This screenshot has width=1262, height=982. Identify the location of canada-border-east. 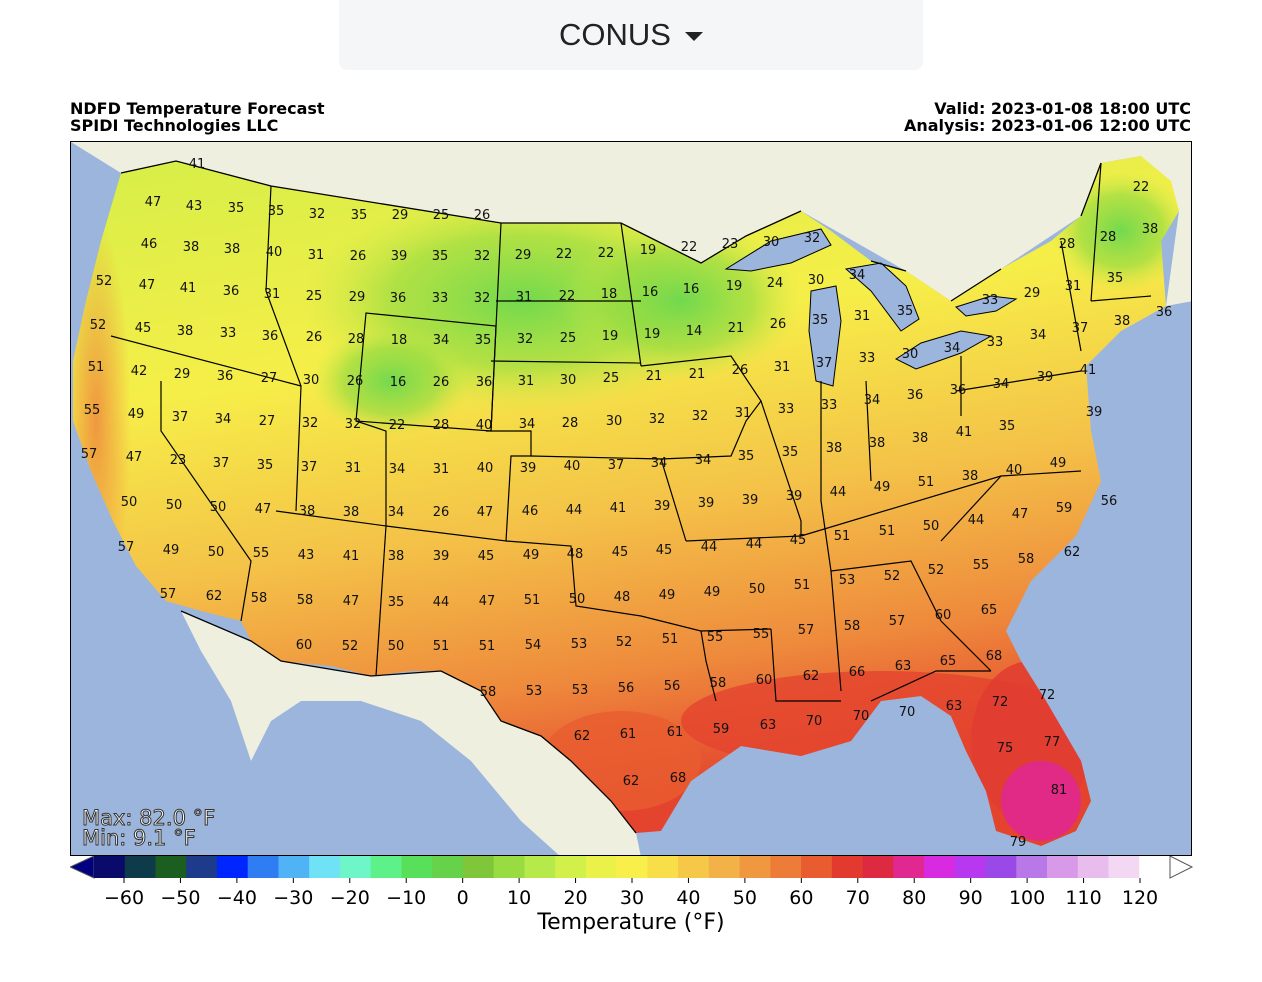
(986, 232).